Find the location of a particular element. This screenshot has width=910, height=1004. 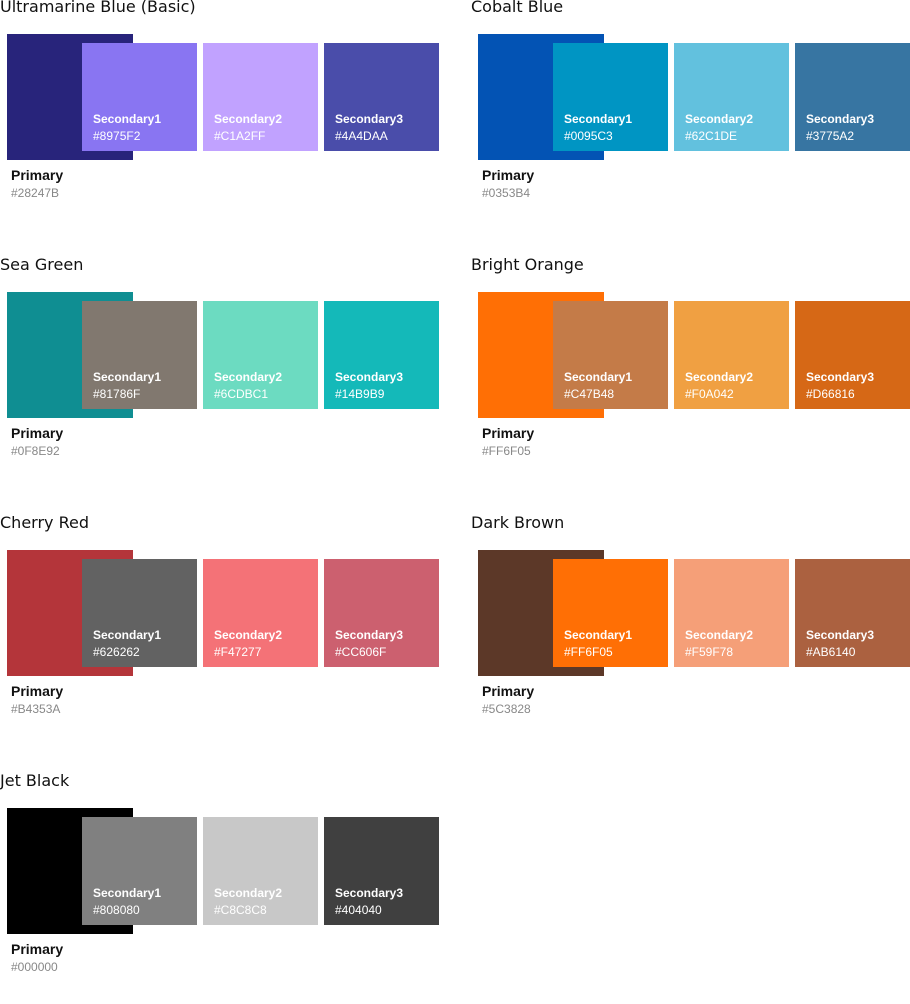

secondary2-hex: #62C1DE is located at coordinates (711, 136).